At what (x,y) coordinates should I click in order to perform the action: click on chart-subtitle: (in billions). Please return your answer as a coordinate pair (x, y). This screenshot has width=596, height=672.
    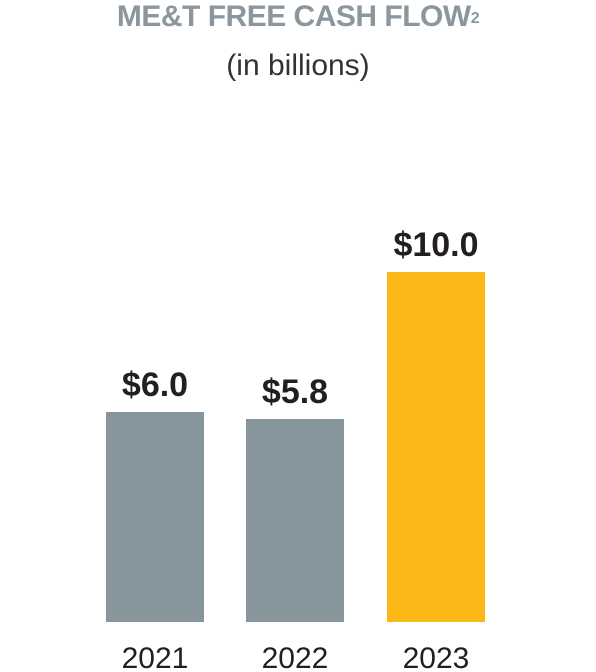
    Looking at the image, I should click on (298, 65).